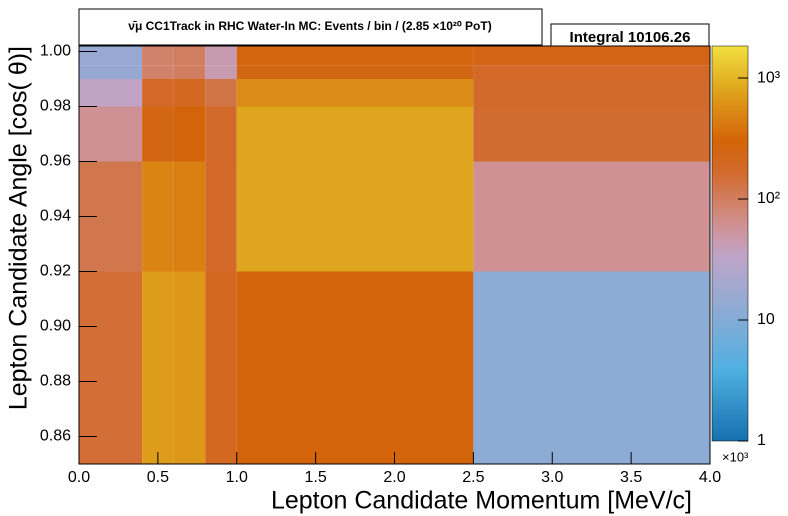 This screenshot has width=788, height=516. Describe the element at coordinates (710, 477) in the screenshot. I see `x-tick-label: 4.0` at that location.